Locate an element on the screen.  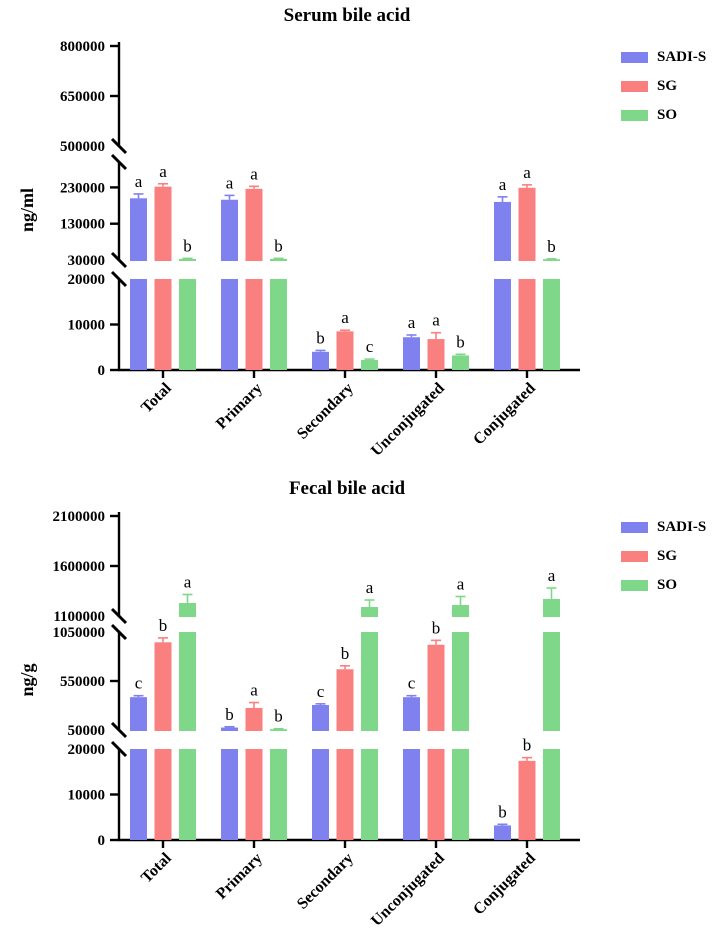
bar-SG-Primary is located at coordinates (254, 794).